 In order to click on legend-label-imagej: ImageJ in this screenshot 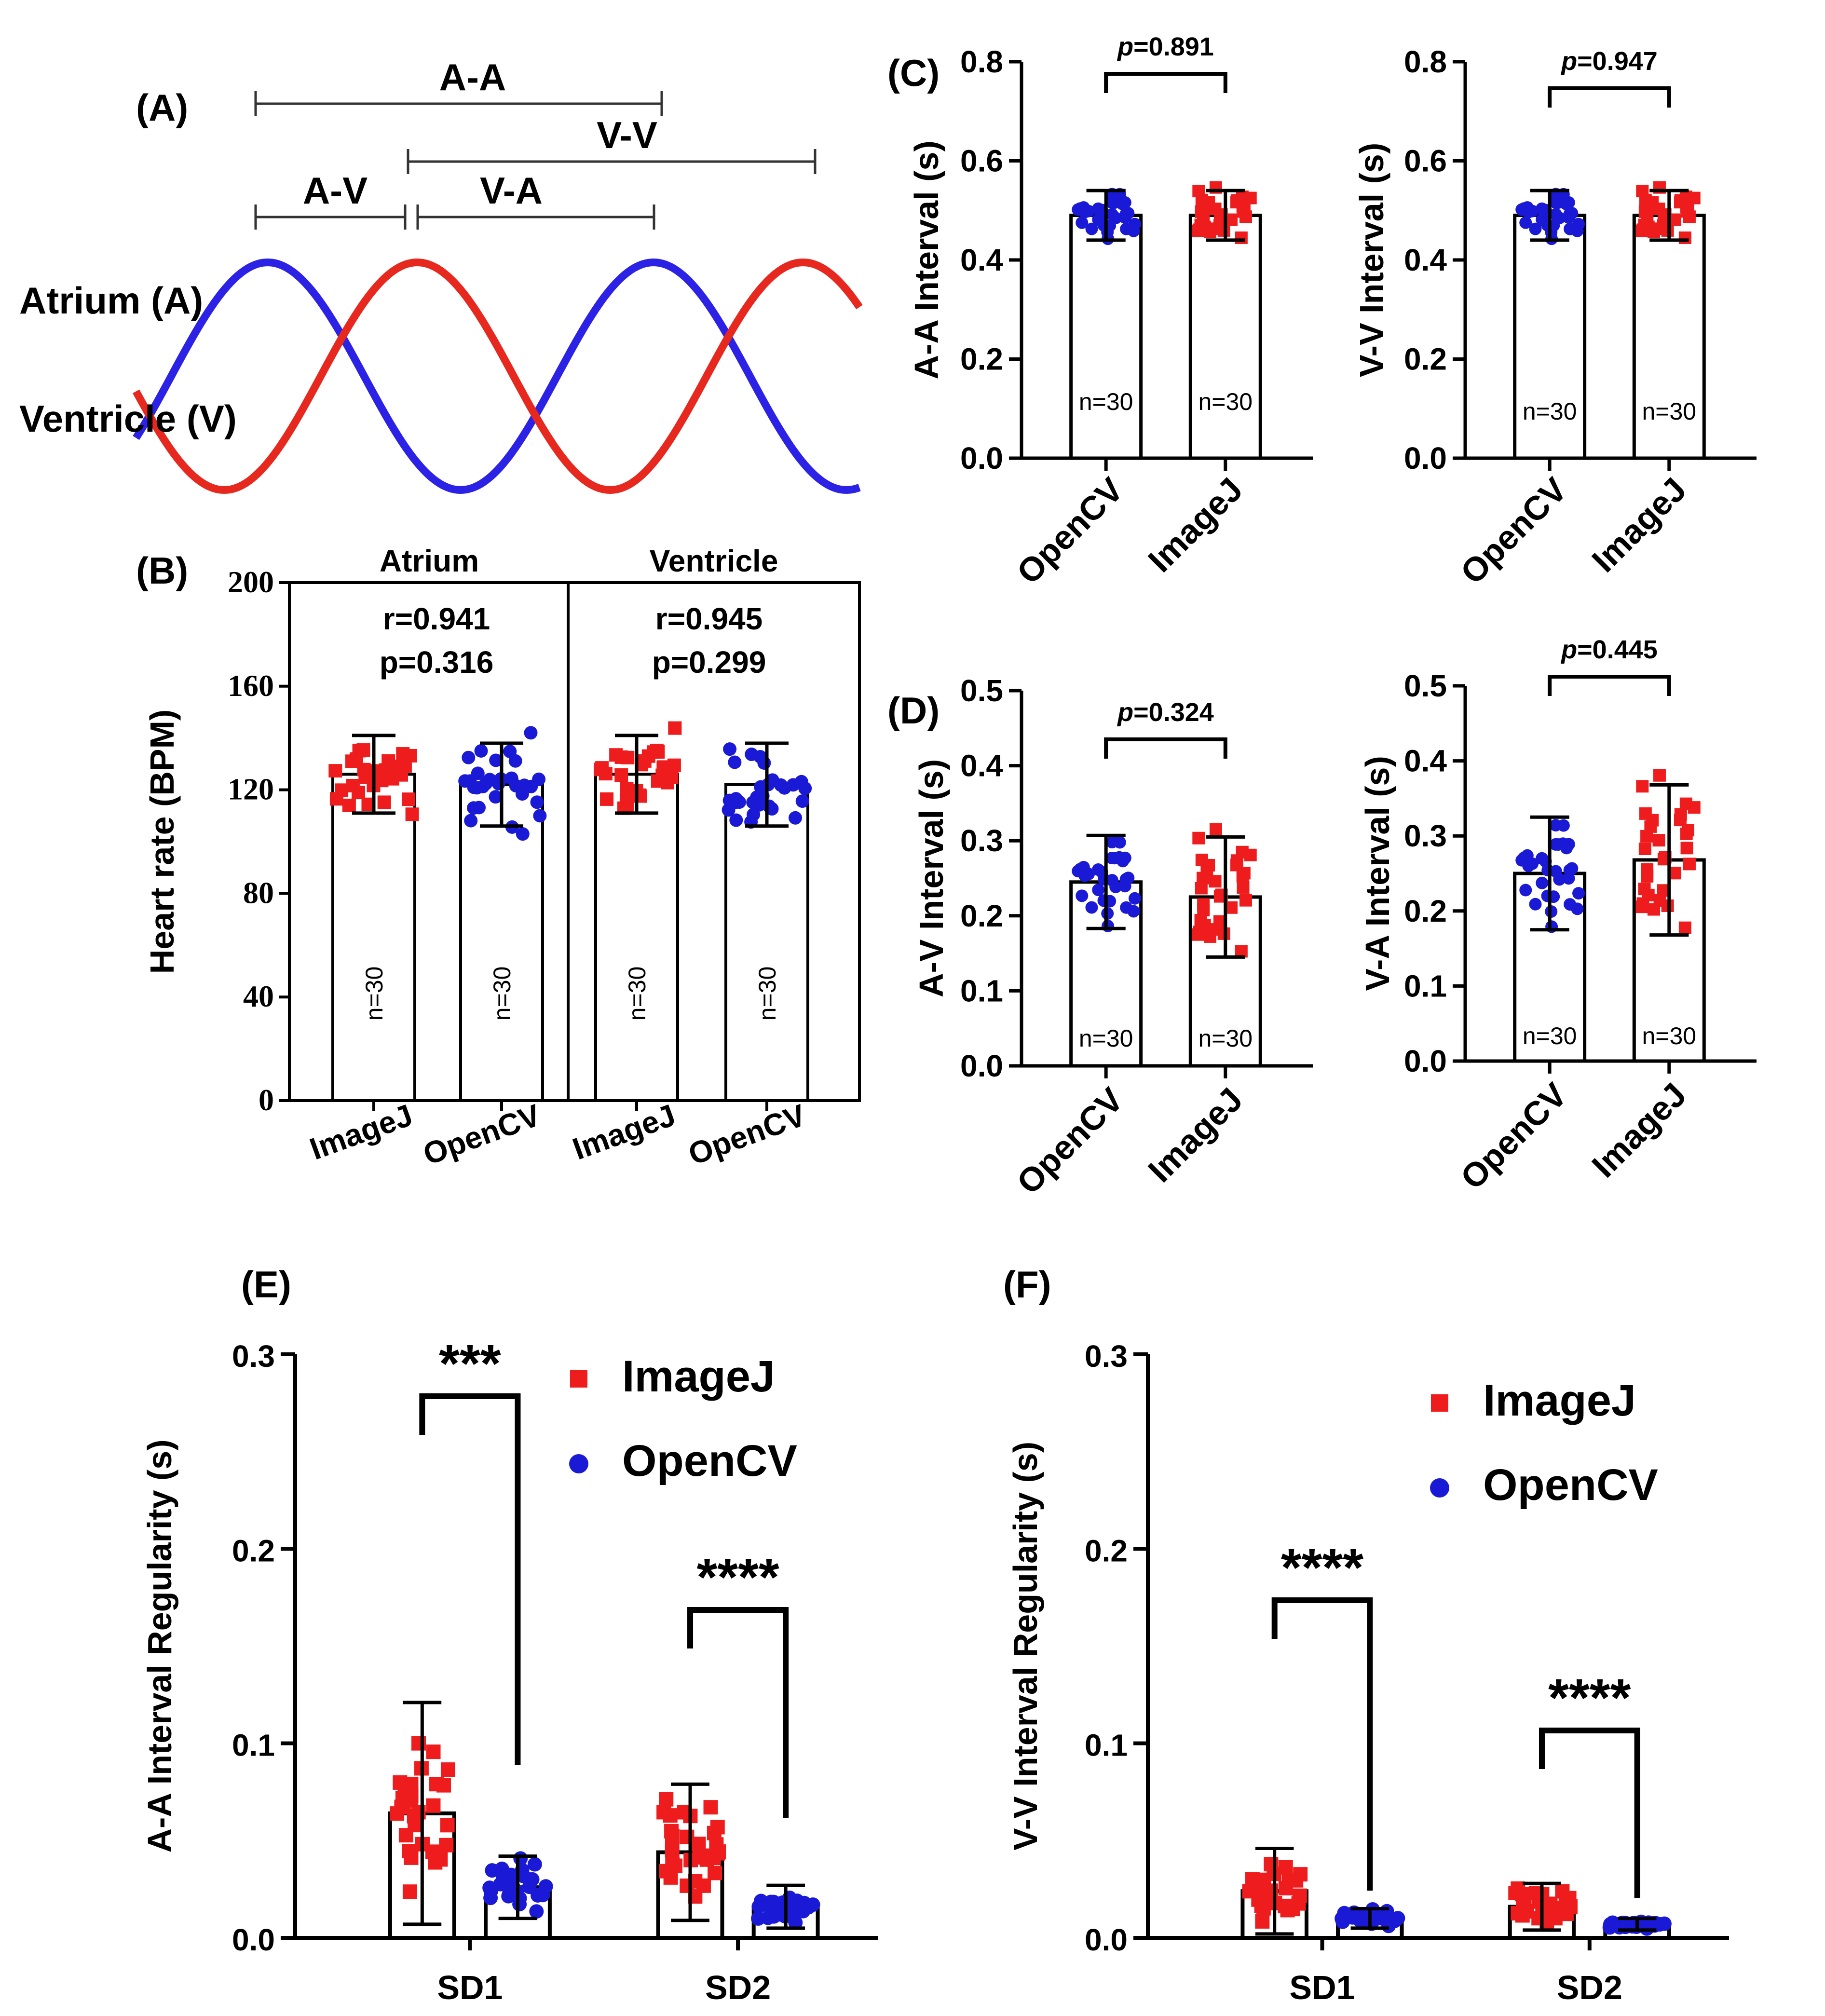, I will do `click(1560, 1401)`.